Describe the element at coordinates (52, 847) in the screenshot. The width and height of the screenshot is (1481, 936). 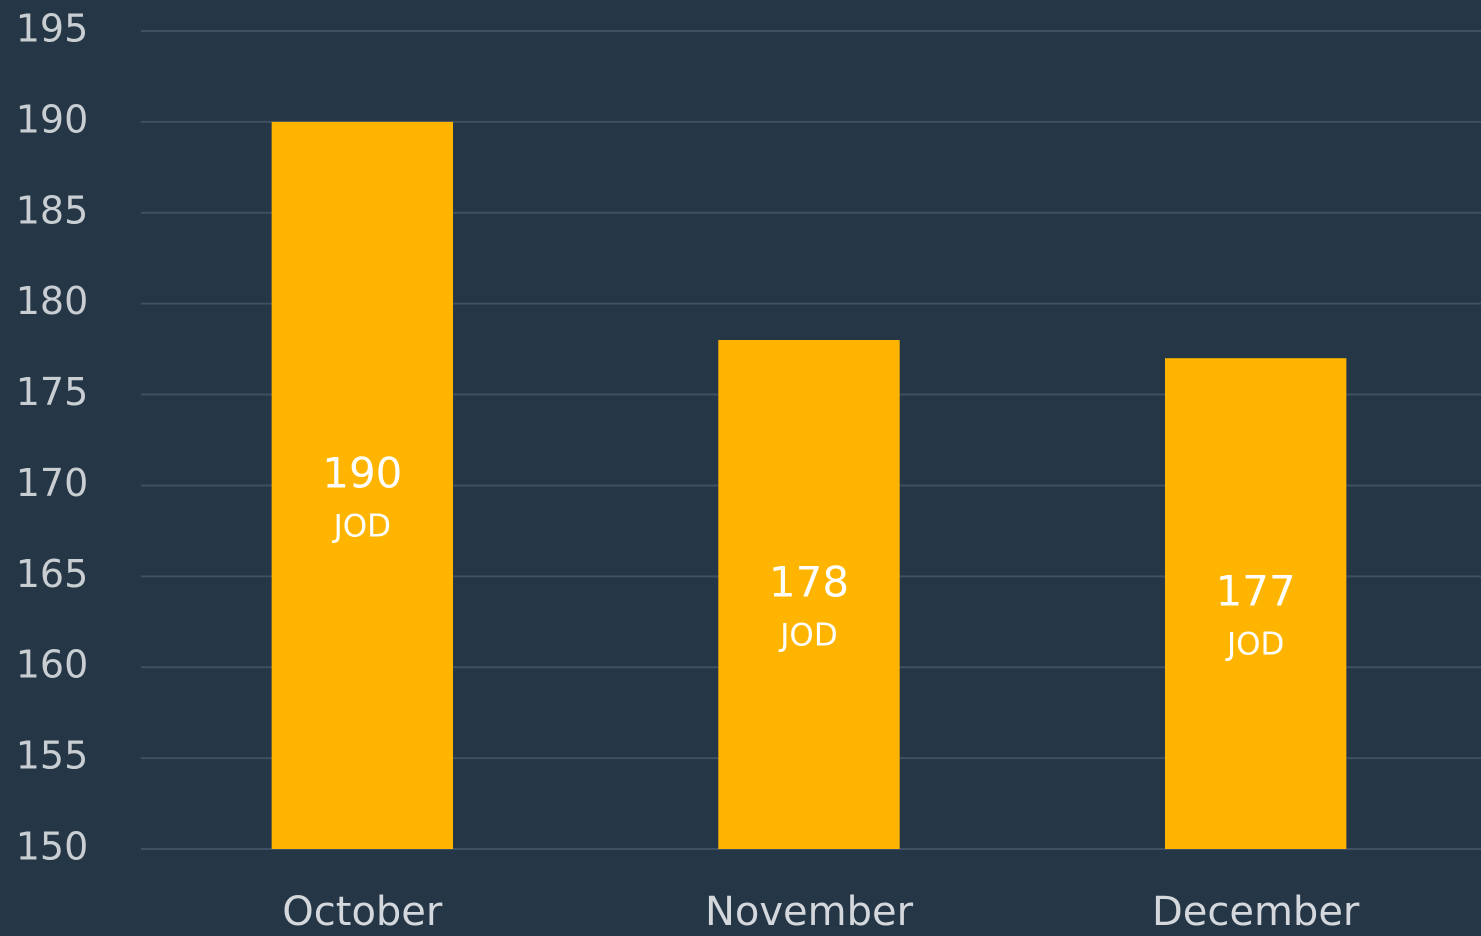
I see `y-tick-label: 150` at that location.